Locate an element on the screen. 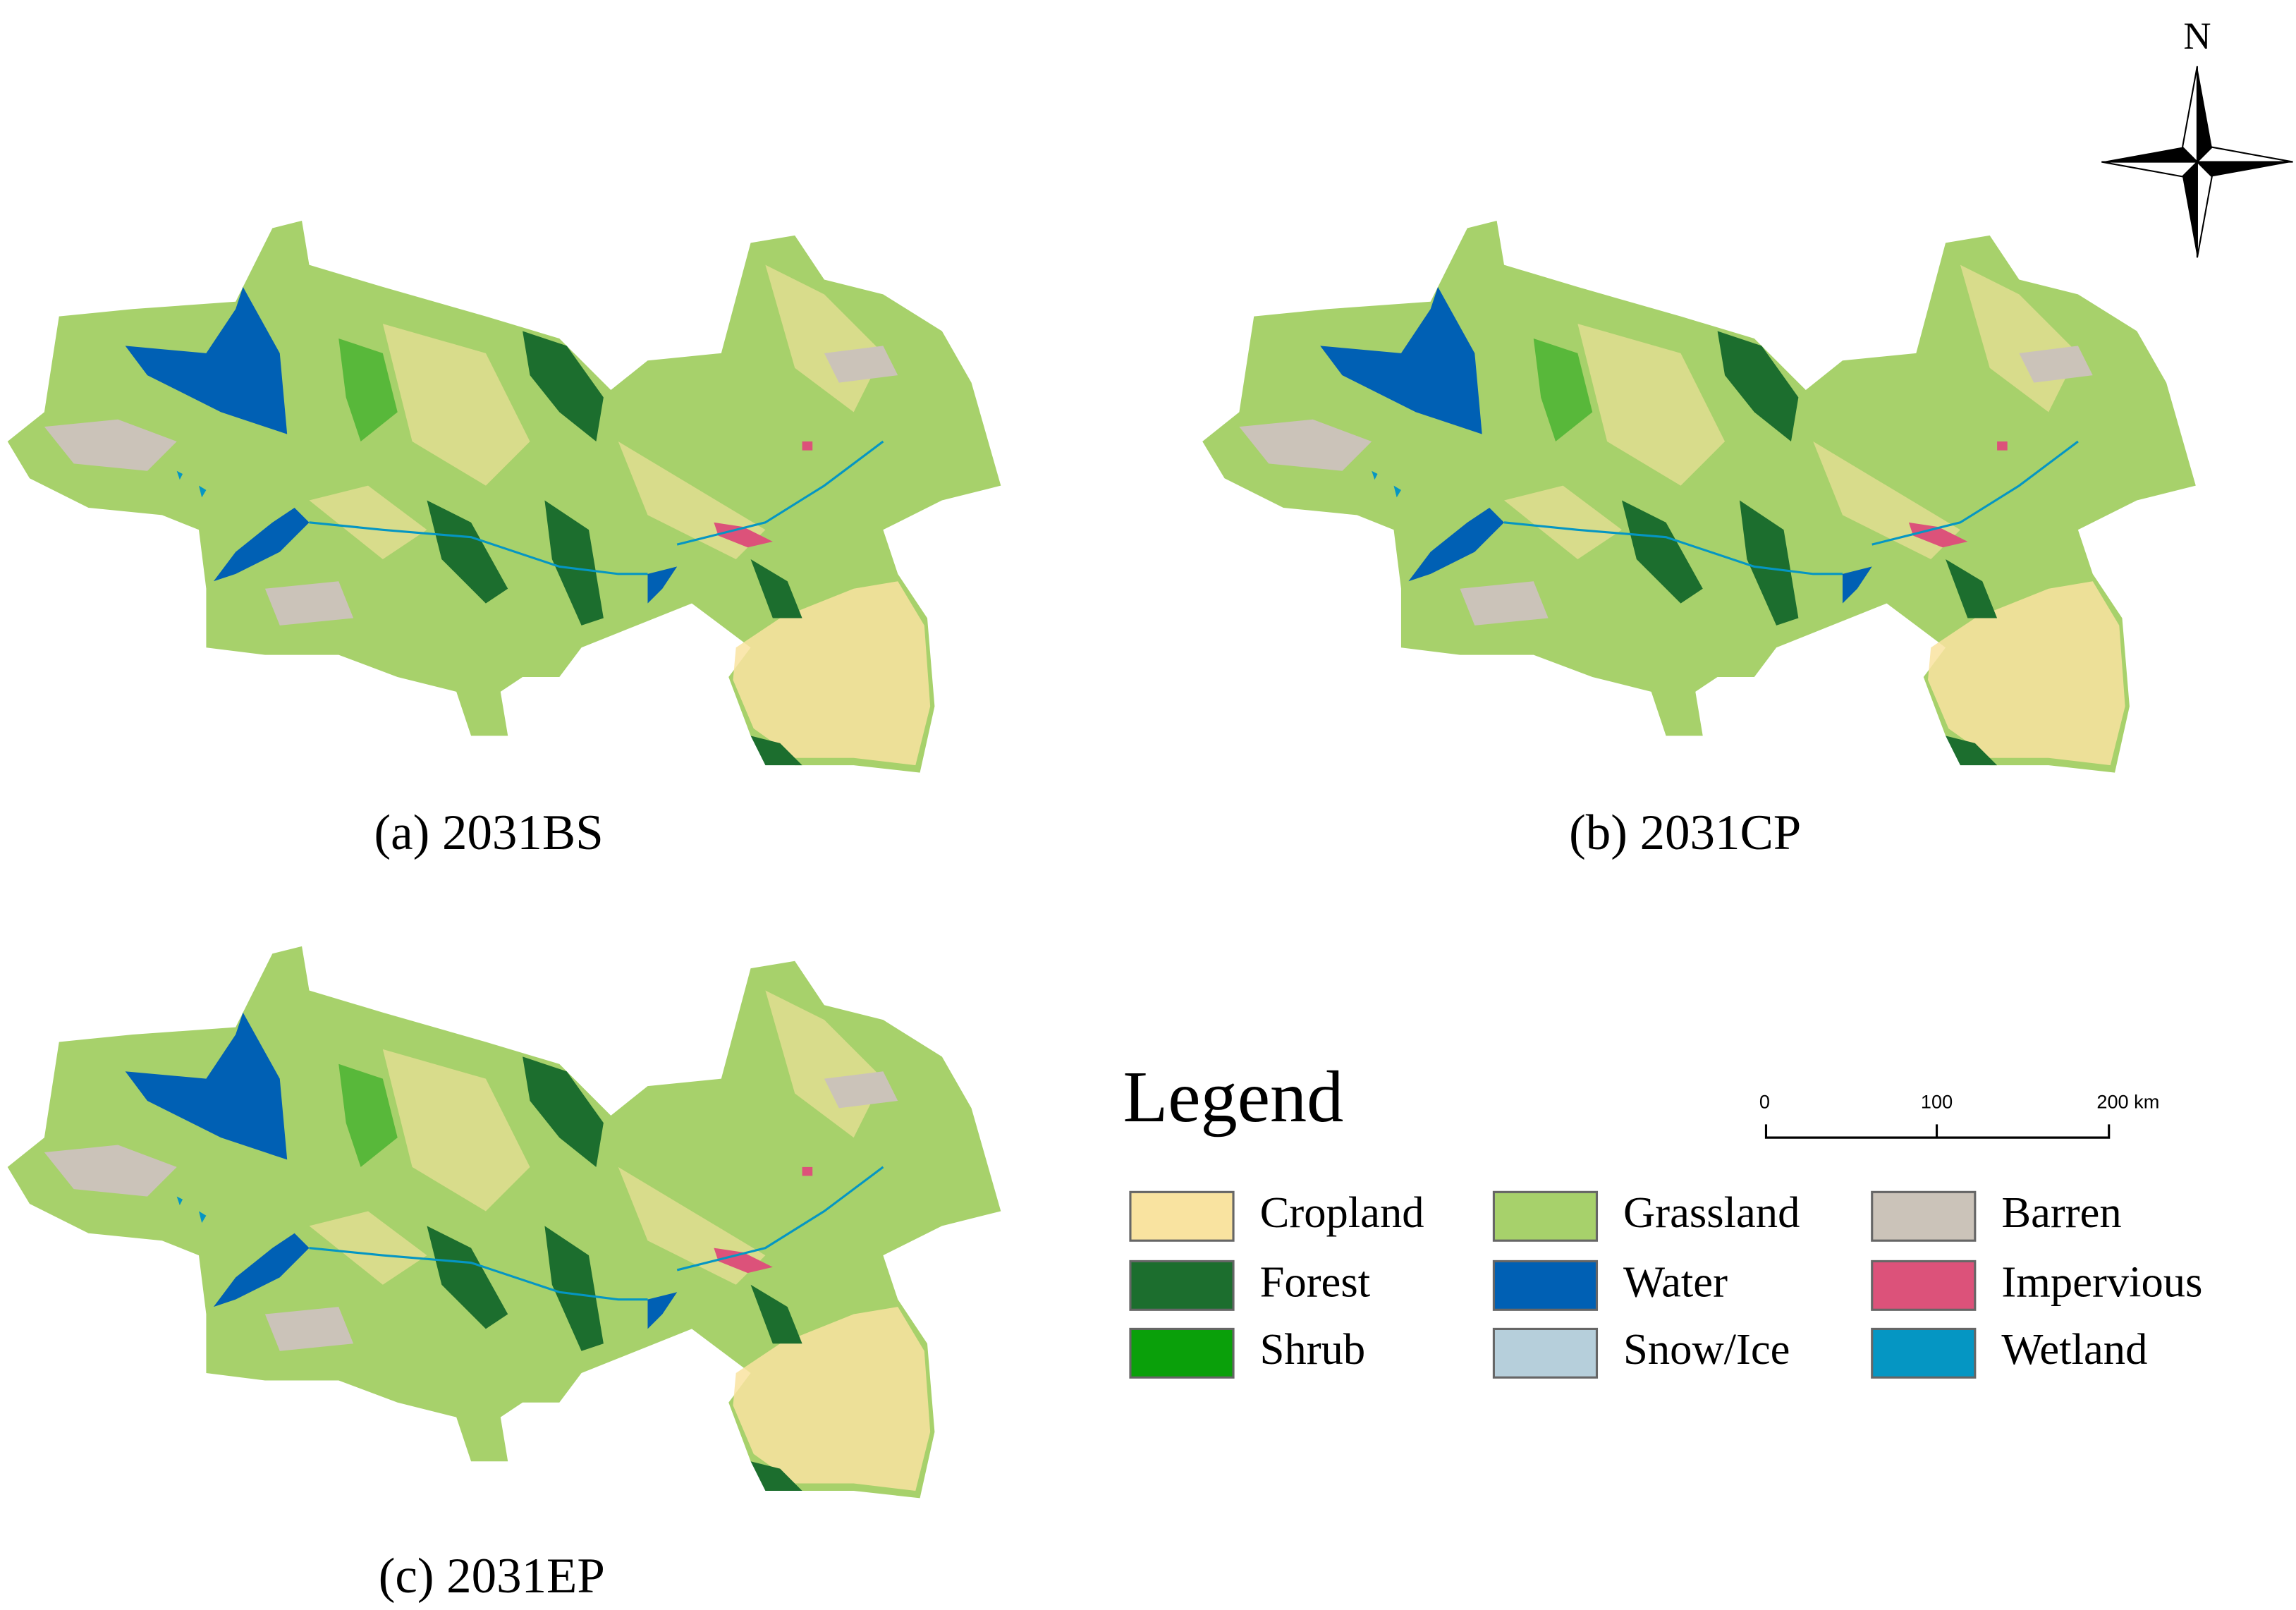 This screenshot has height=1610, width=2296. legend-label: Snow/Ice is located at coordinates (1706, 1349).